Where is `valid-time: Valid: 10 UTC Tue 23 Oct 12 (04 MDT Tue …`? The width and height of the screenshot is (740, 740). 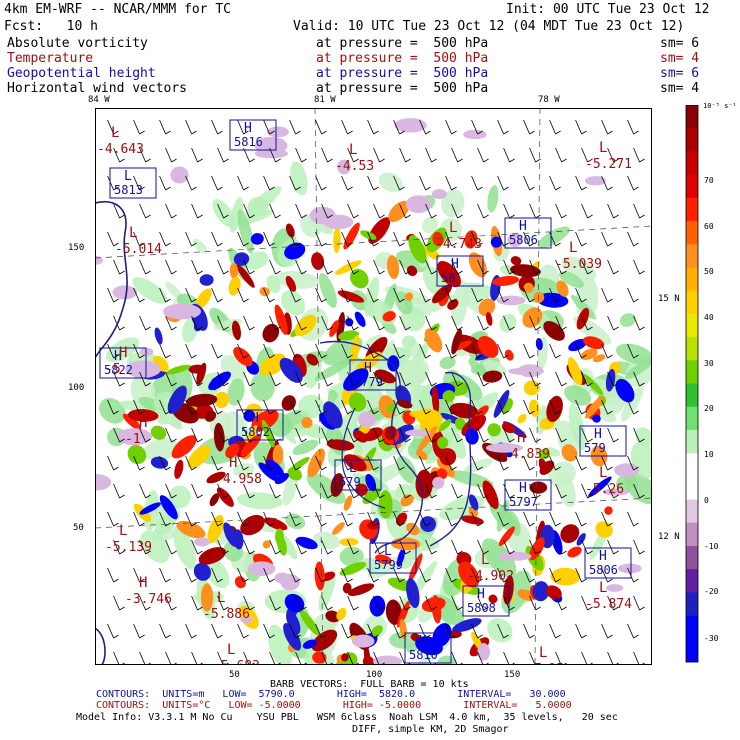
valid-time: Valid: 10 UTC Tue 23 Oct 12 (04 MDT Tue … is located at coordinates (489, 26).